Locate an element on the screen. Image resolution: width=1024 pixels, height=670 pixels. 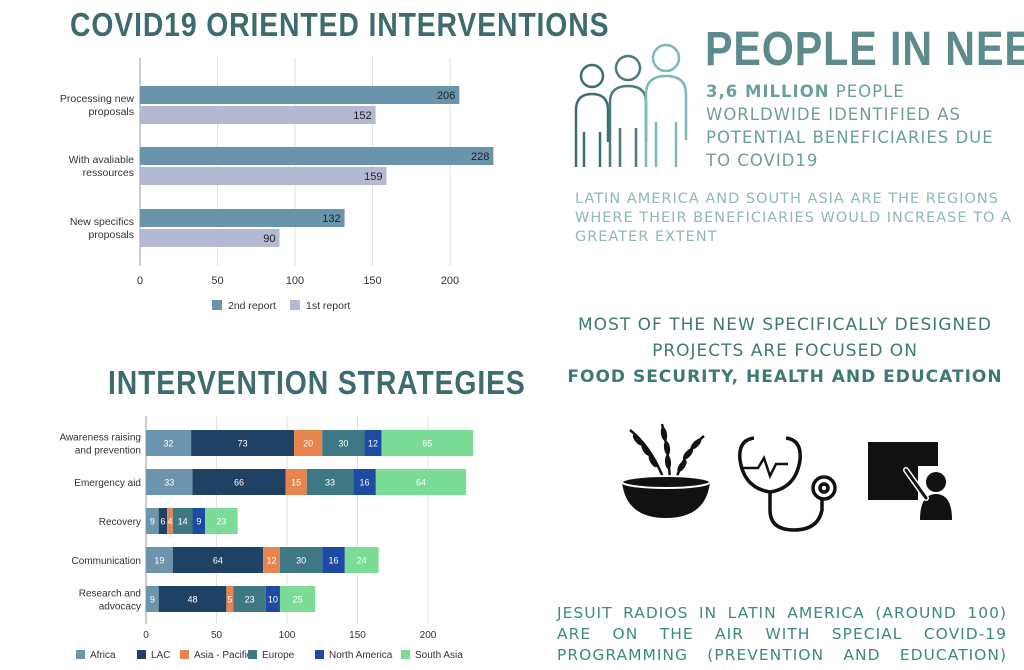
data-label: 6 is located at coordinates (162, 522).